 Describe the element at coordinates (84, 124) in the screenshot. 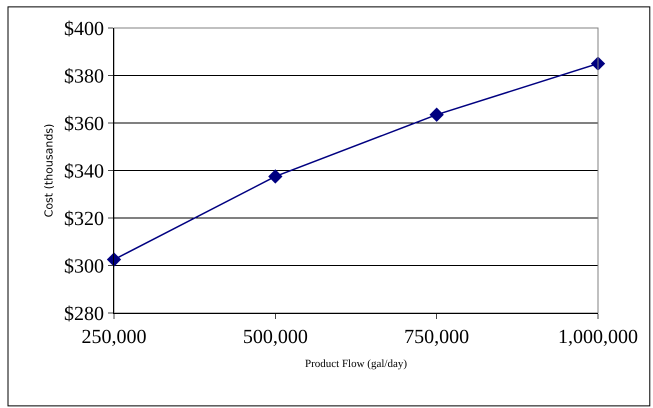

I see `y-tick-label: $360` at that location.